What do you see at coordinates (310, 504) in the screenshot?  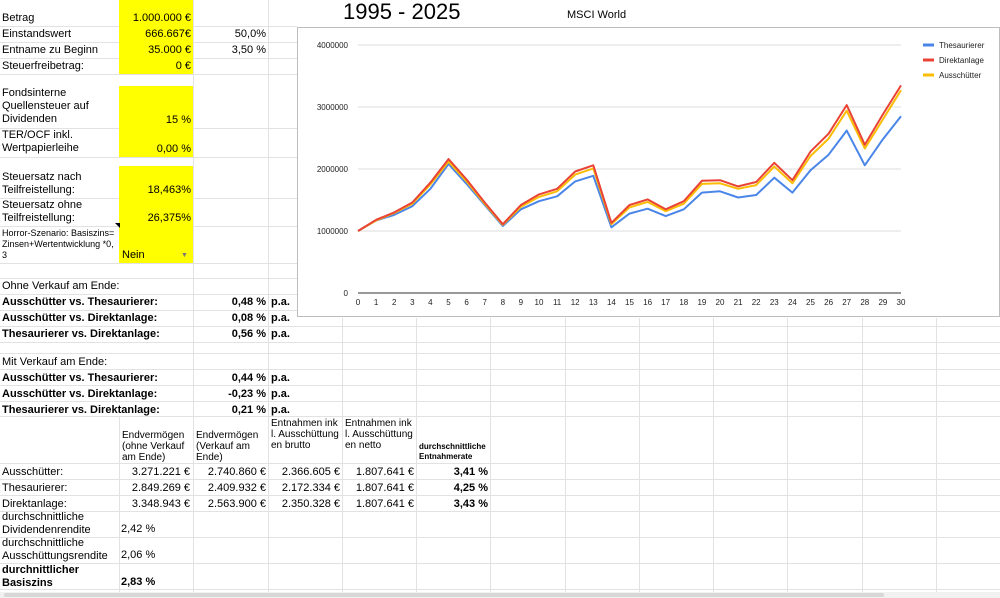 I see `table-cell: 2.350.328 €` at bounding box center [310, 504].